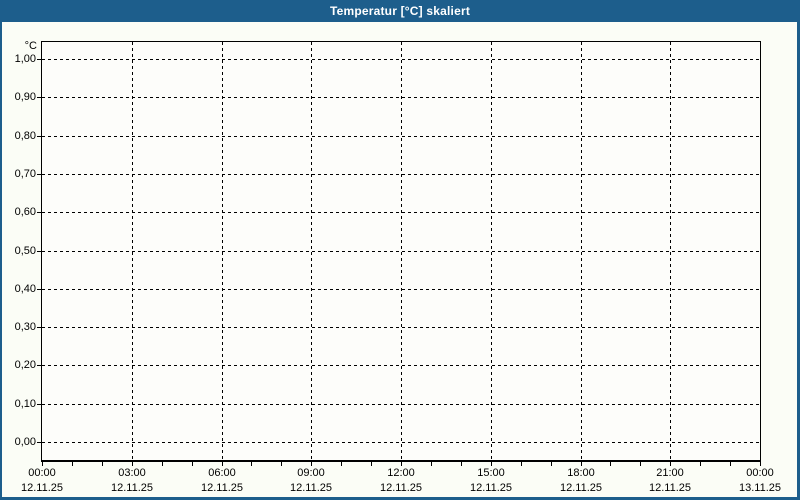 The height and width of the screenshot is (500, 800). What do you see at coordinates (25, 212) in the screenshot?
I see `y-axis-tick-label: 0,60` at bounding box center [25, 212].